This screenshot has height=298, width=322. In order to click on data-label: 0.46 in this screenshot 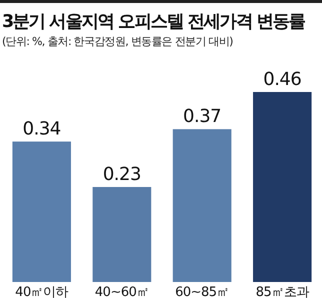, I will do `click(282, 79)`.